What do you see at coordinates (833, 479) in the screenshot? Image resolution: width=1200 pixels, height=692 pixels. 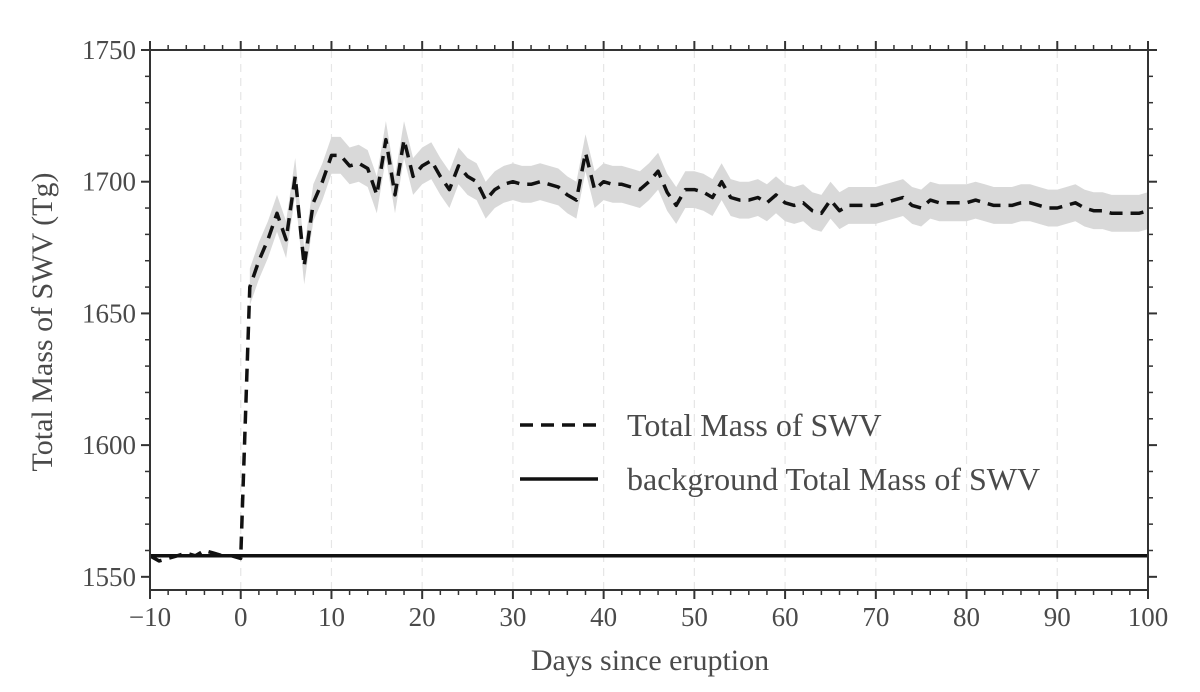 I see `legend-label-background: background Total Mass of SWV` at bounding box center [833, 479].